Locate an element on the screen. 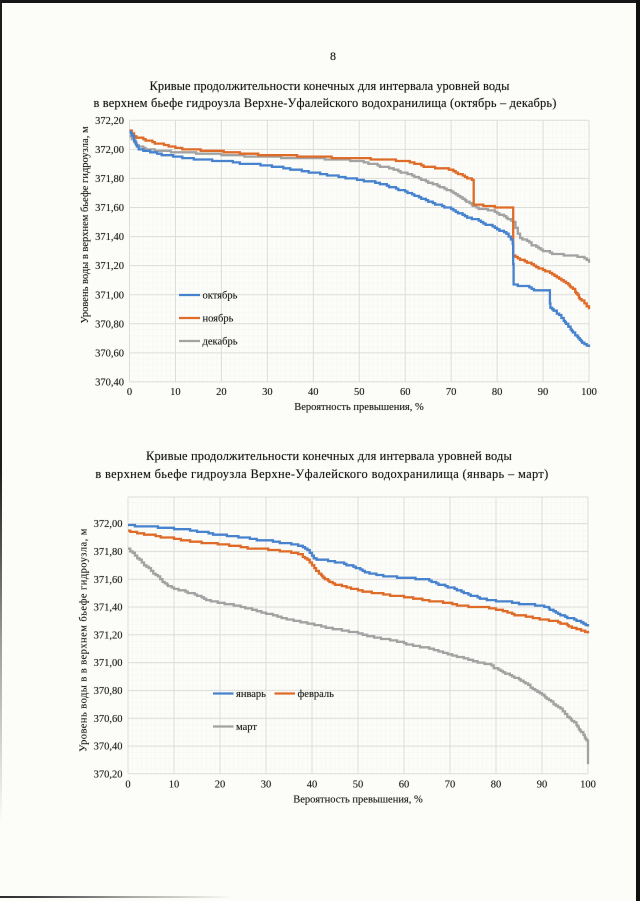 The image size is (640, 901). svg-text: октябрь is located at coordinates (220, 296).